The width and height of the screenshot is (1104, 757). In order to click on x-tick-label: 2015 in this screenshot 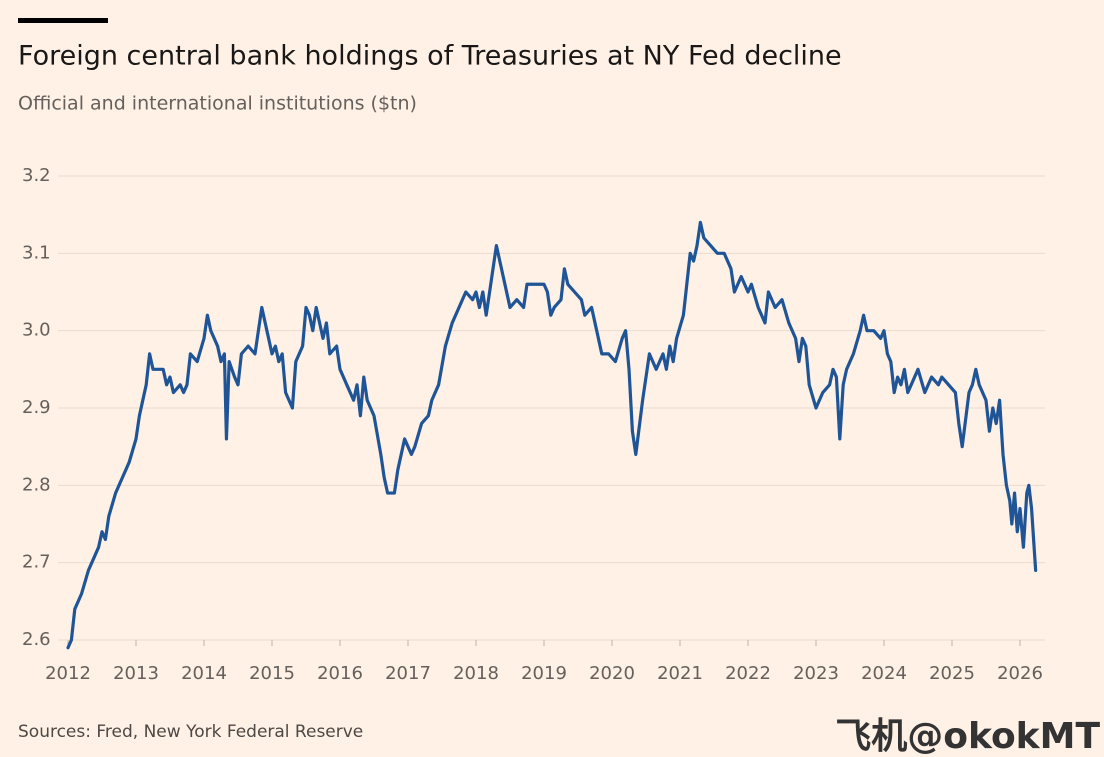, I will do `click(272, 673)`.